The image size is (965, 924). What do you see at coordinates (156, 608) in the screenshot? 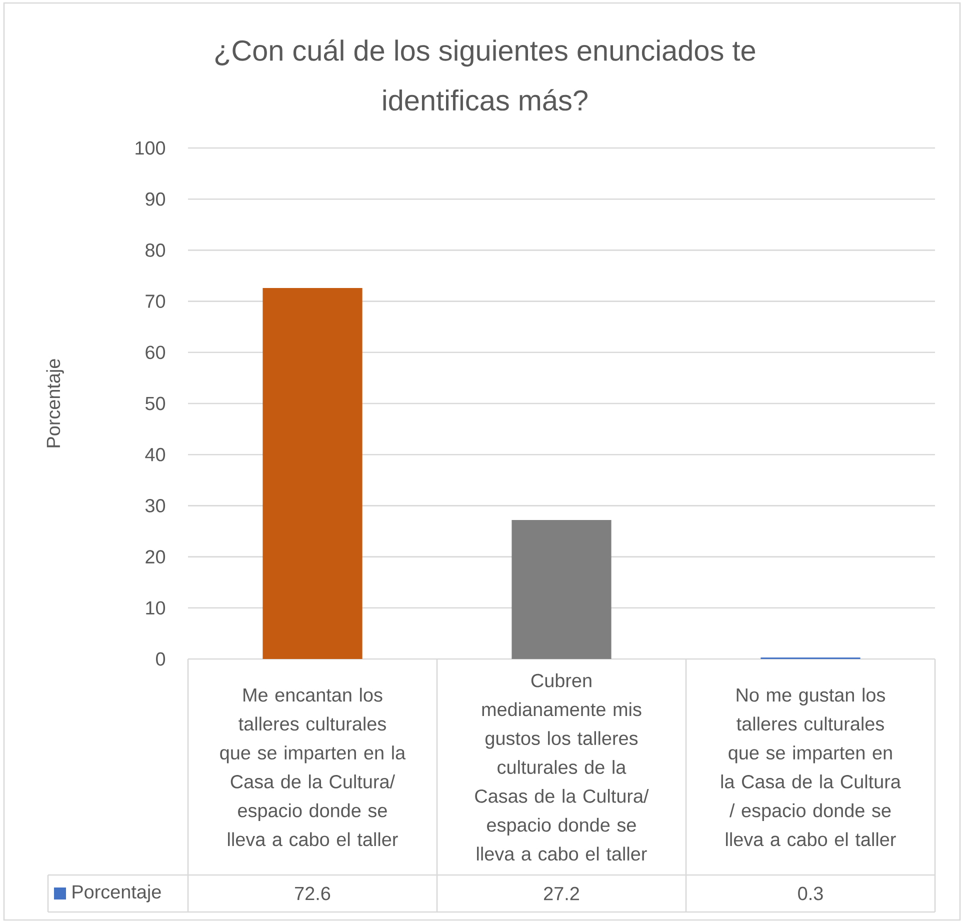
I see `y-tick-label: 10` at bounding box center [156, 608].